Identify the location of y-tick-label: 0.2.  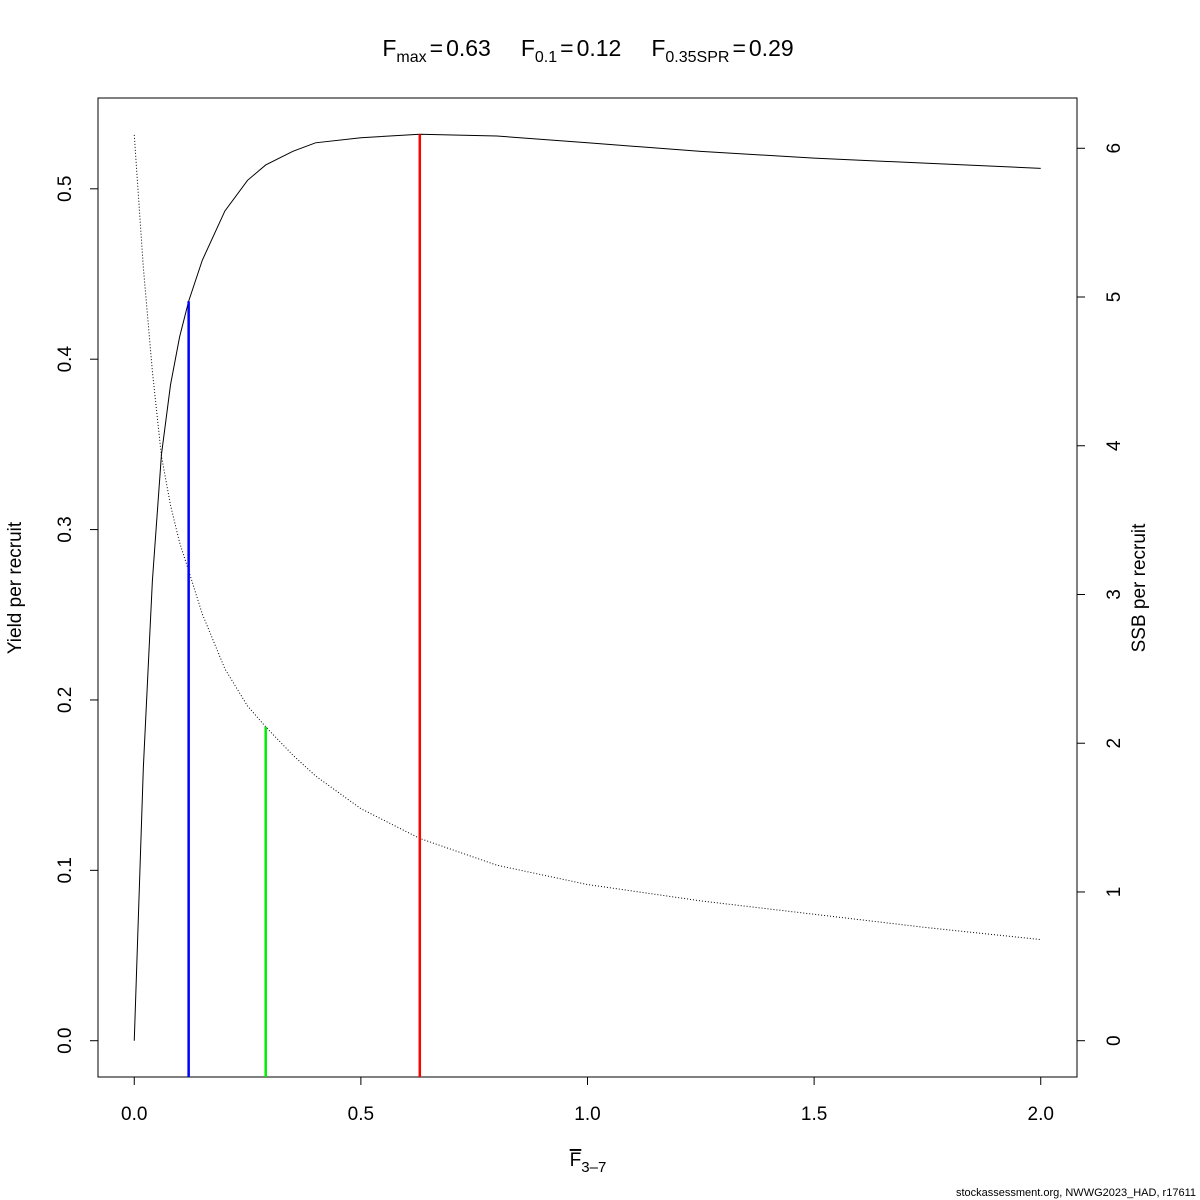
(65, 700).